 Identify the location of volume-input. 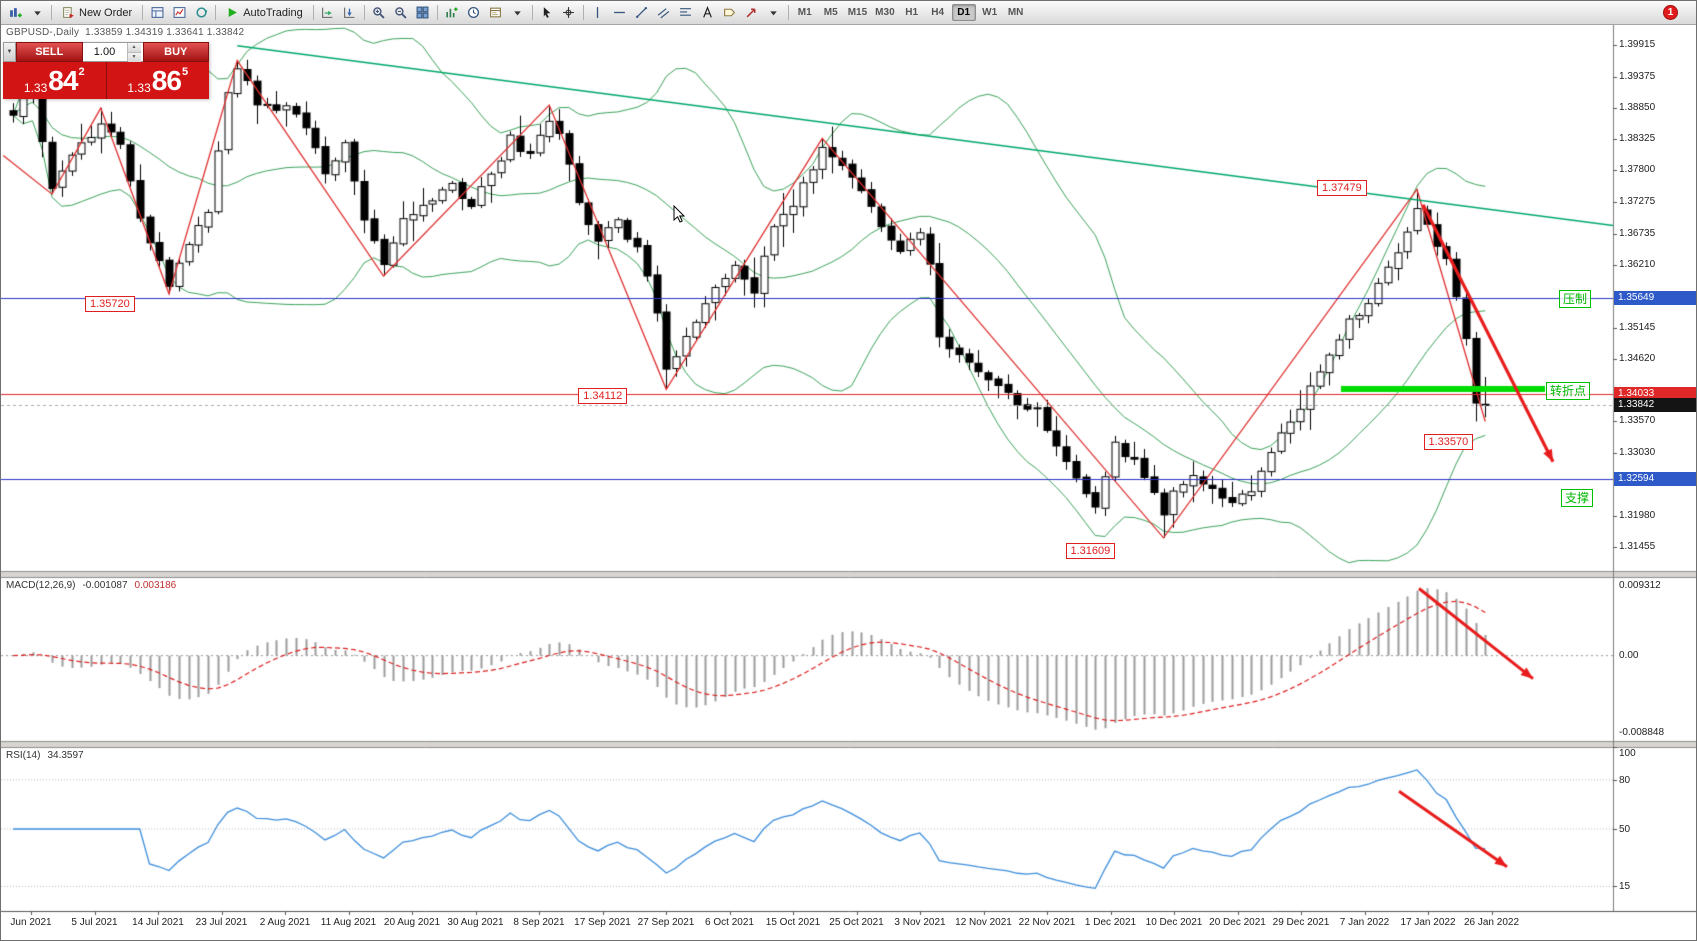
(104, 52).